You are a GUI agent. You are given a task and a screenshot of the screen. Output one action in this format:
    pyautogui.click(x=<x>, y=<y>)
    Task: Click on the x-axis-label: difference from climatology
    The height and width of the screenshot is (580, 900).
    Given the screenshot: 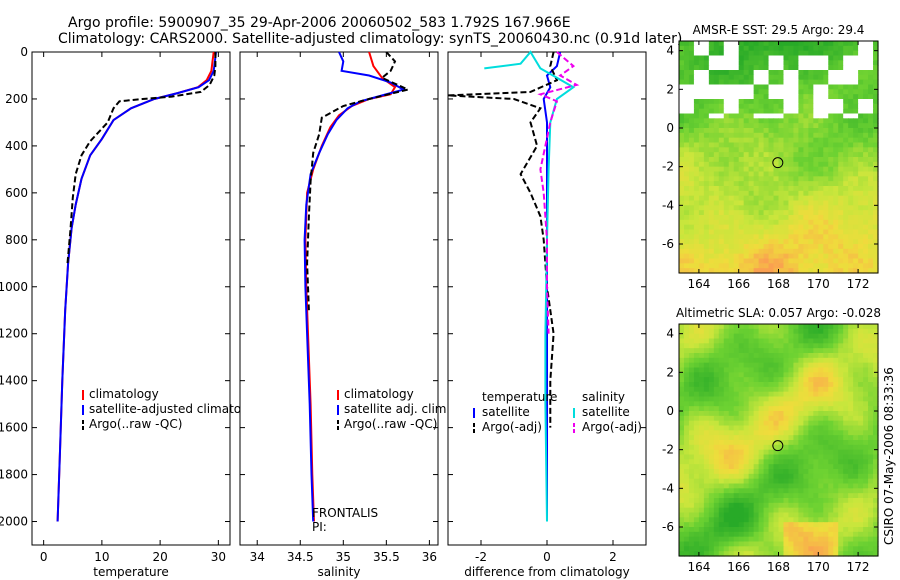 What is the action you would take?
    pyautogui.click(x=547, y=572)
    